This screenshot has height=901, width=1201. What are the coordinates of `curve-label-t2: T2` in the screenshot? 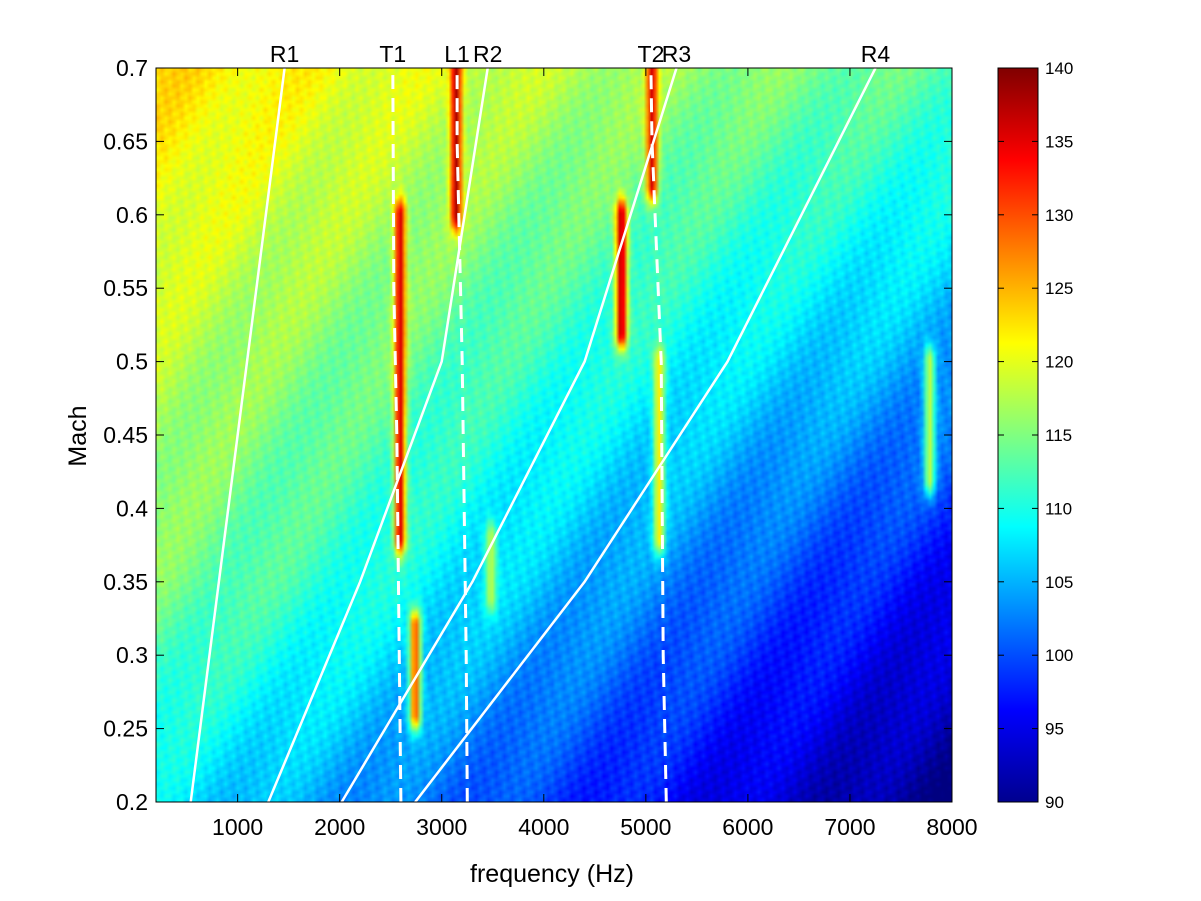 It's located at (651, 54).